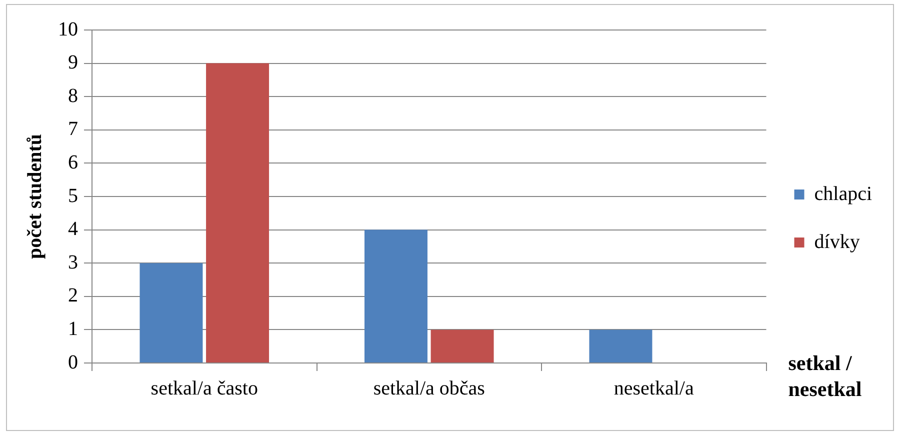 Image resolution: width=902 pixels, height=437 pixels. What do you see at coordinates (73, 63) in the screenshot?
I see `y-tick-label: 9` at bounding box center [73, 63].